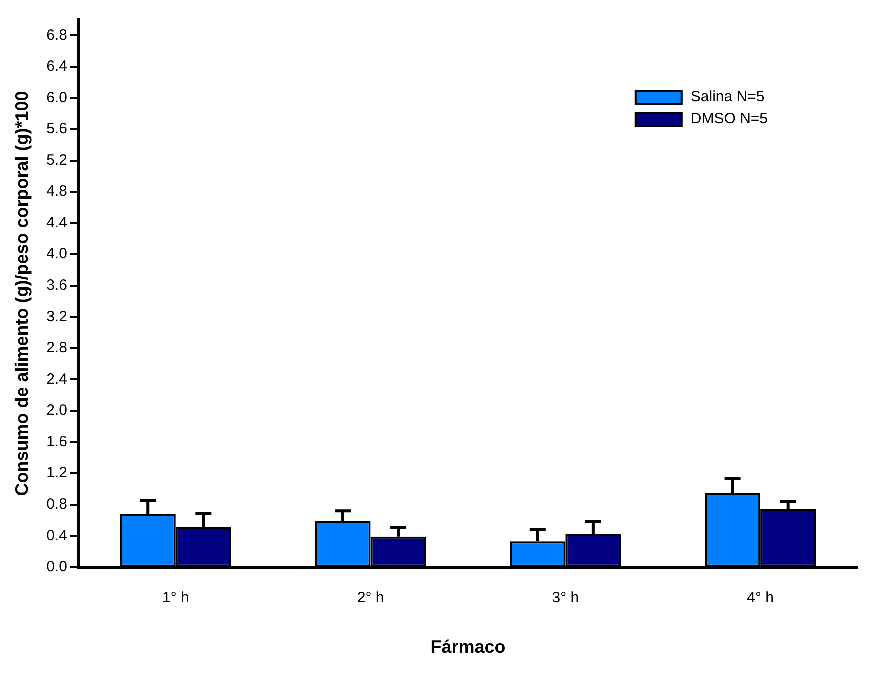  Describe the element at coordinates (57, 129) in the screenshot. I see `y-tick-label: 5.6` at that location.